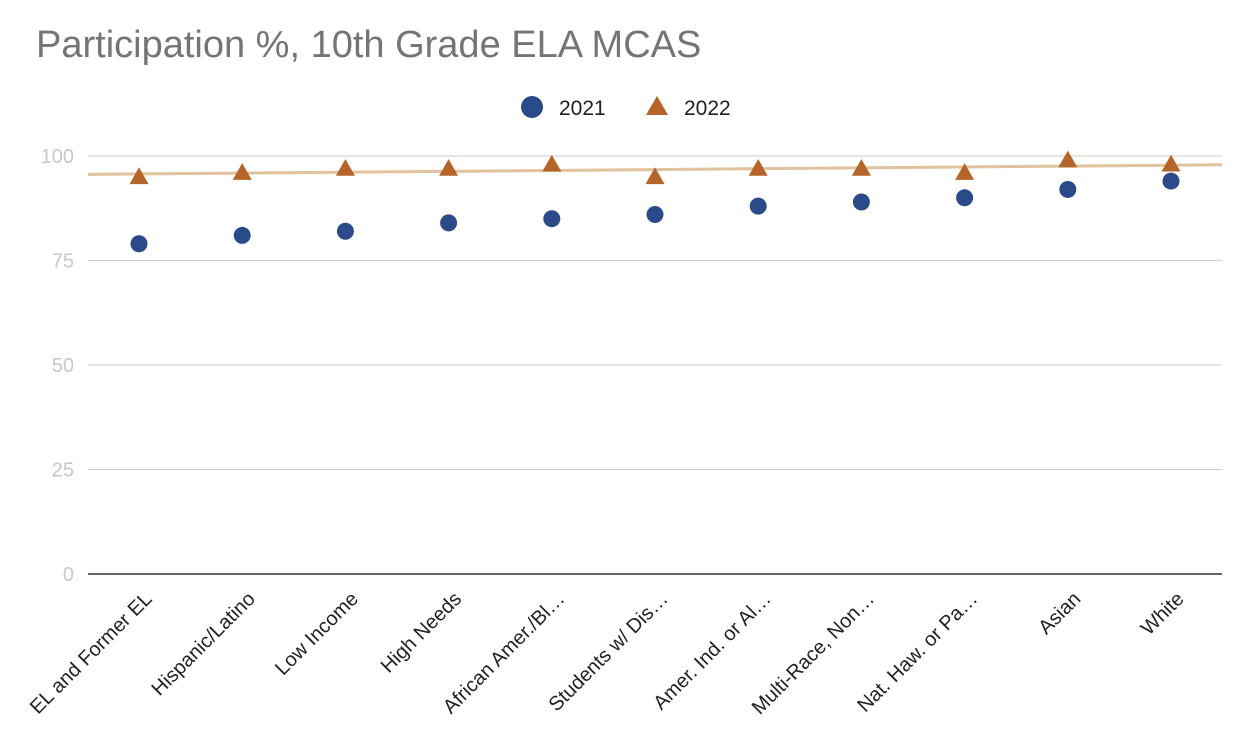 Image resolution: width=1252 pixels, height=752 pixels. Describe the element at coordinates (63, 471) in the screenshot. I see `y-tick-label: 25` at that location.